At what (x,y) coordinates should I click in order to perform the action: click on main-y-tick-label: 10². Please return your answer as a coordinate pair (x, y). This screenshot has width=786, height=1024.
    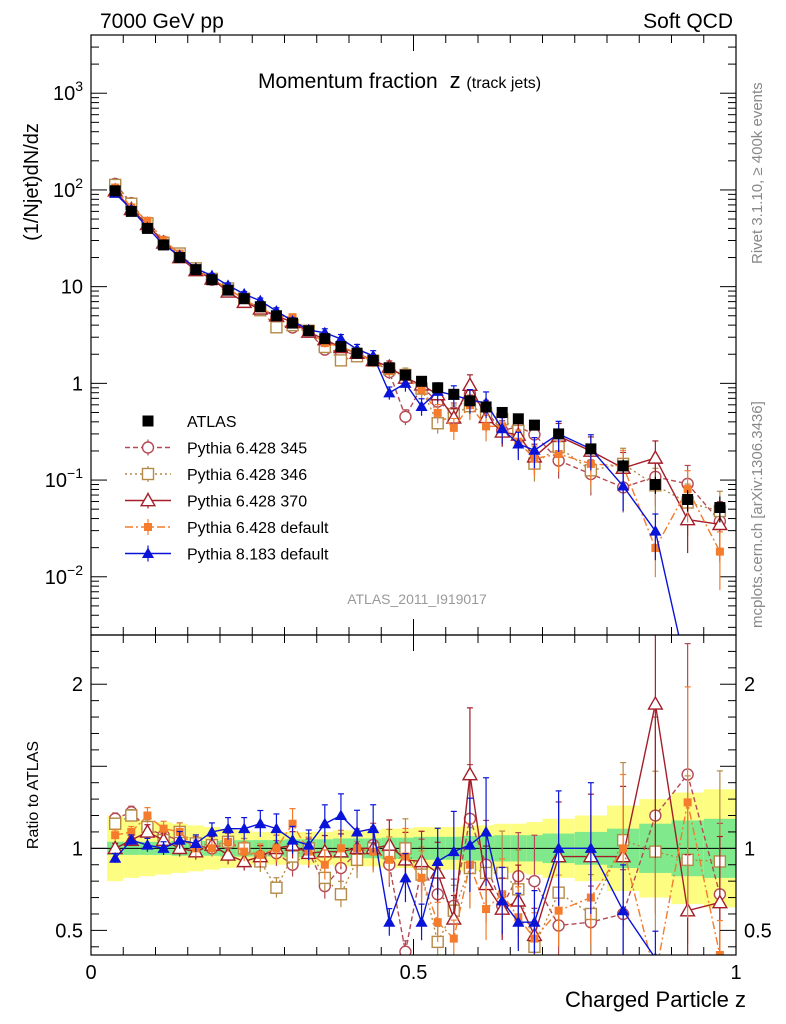
    Looking at the image, I should click on (68, 188).